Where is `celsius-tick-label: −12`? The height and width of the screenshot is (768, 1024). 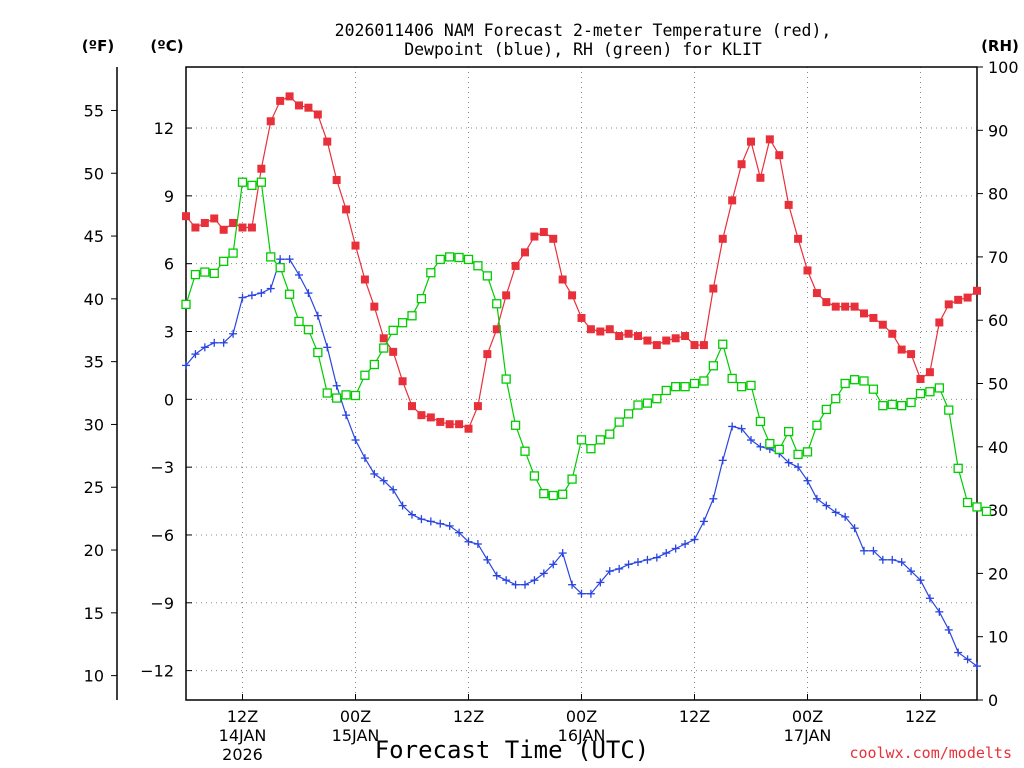 celsius-tick-label: −12 is located at coordinates (157, 671).